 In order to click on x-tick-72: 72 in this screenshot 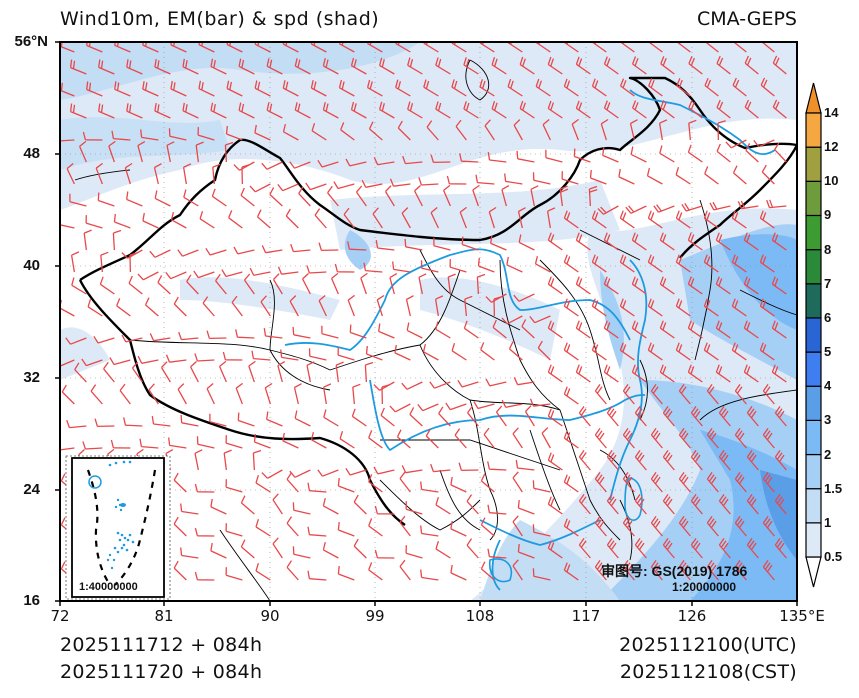, I will do `click(60, 616)`.